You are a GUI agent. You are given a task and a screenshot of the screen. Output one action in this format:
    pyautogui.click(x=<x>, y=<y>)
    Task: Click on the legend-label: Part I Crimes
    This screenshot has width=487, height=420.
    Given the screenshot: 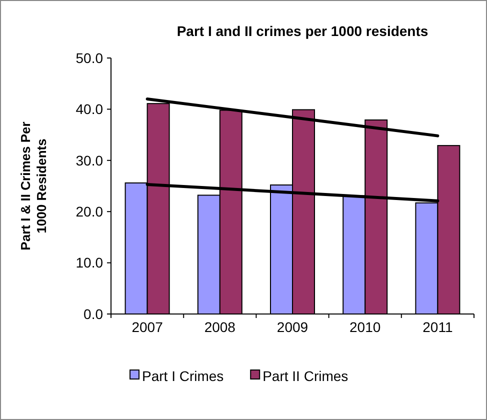 What is the action you would take?
    pyautogui.click(x=183, y=376)
    